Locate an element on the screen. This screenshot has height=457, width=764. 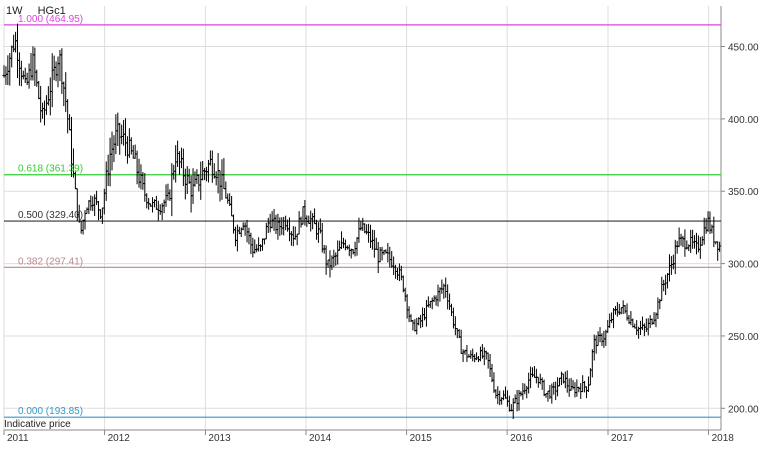
x-tick-label: 2012 is located at coordinates (119, 438).